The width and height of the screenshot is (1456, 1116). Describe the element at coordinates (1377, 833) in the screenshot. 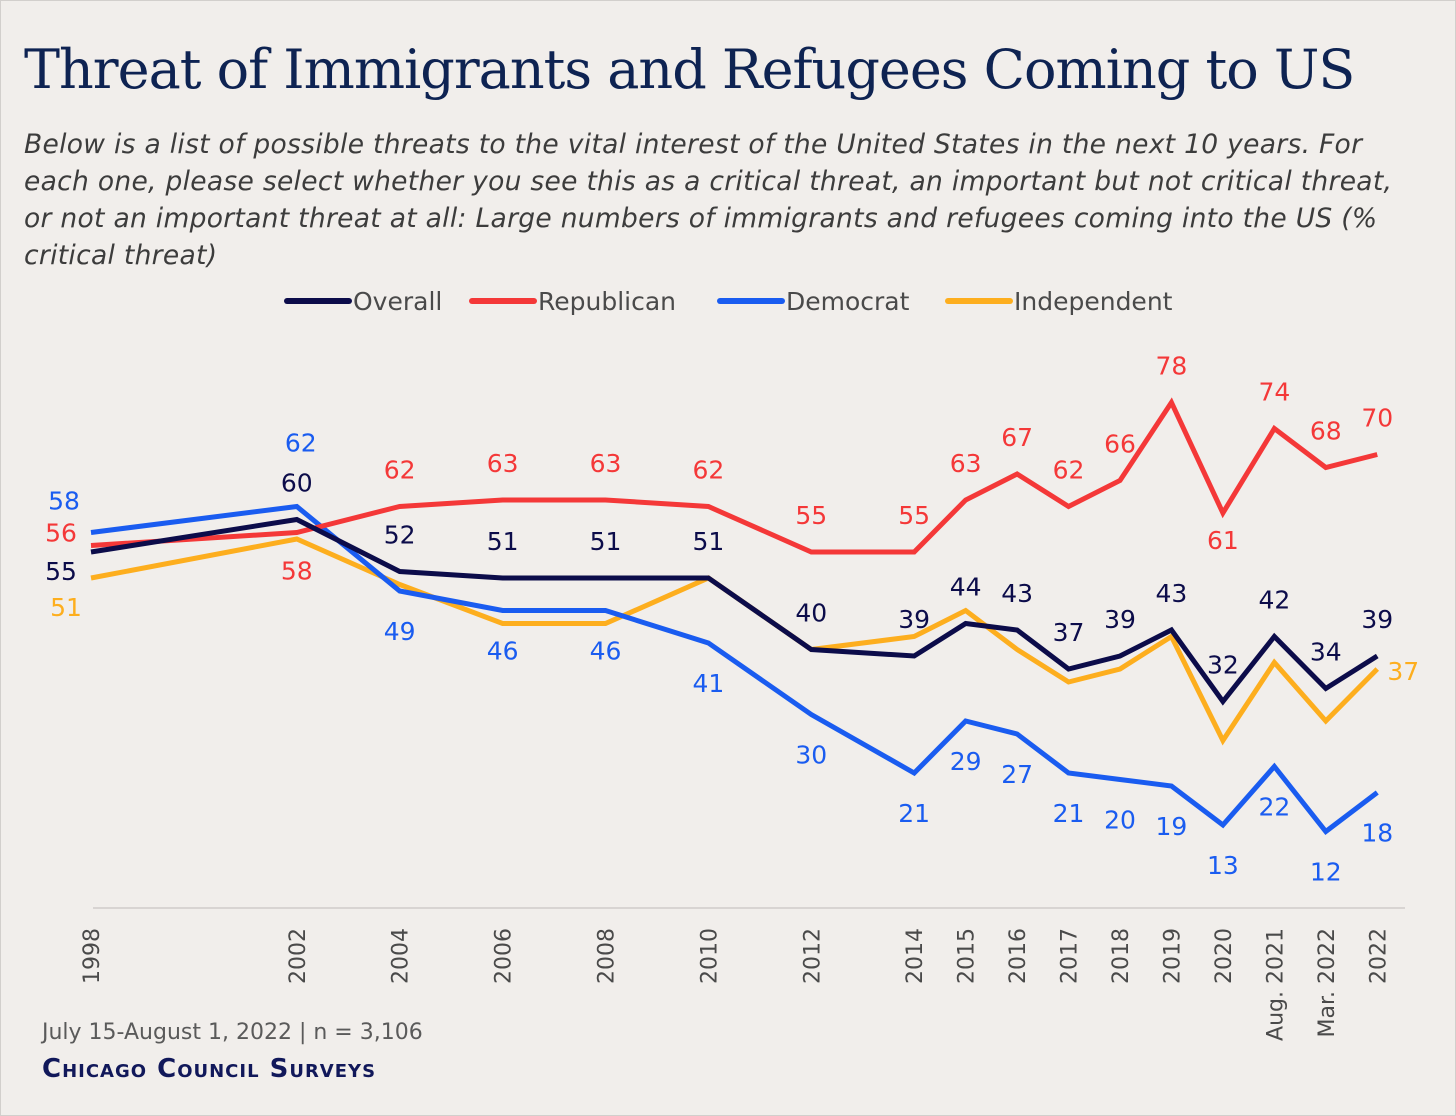

I see `data-label-democrat: 18` at that location.